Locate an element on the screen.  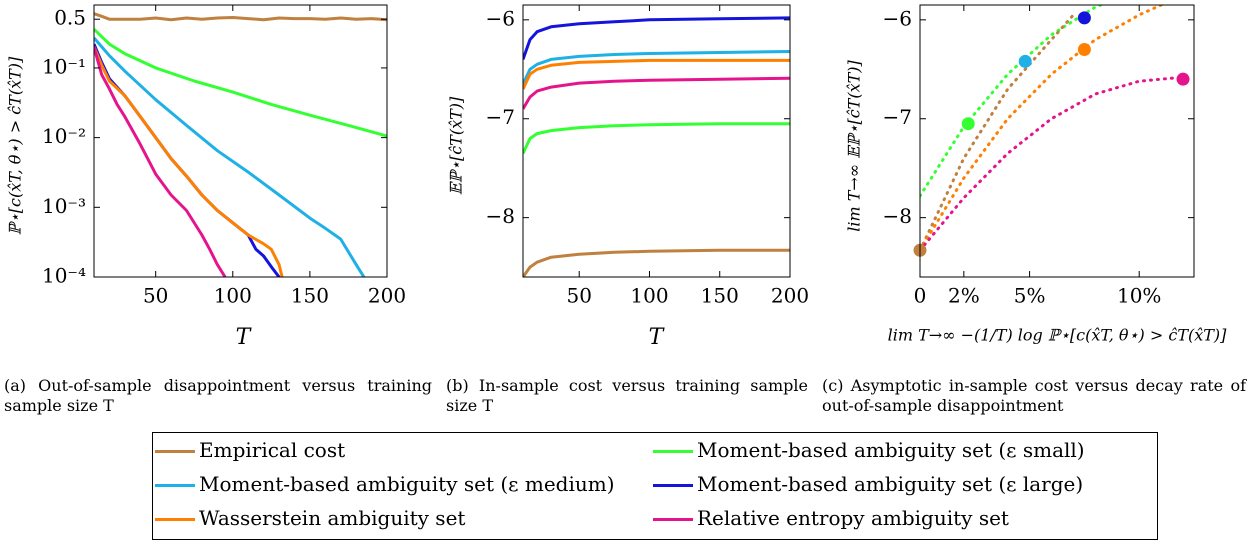
legend-item-empirical: Empirical cost is located at coordinates (250, 450).